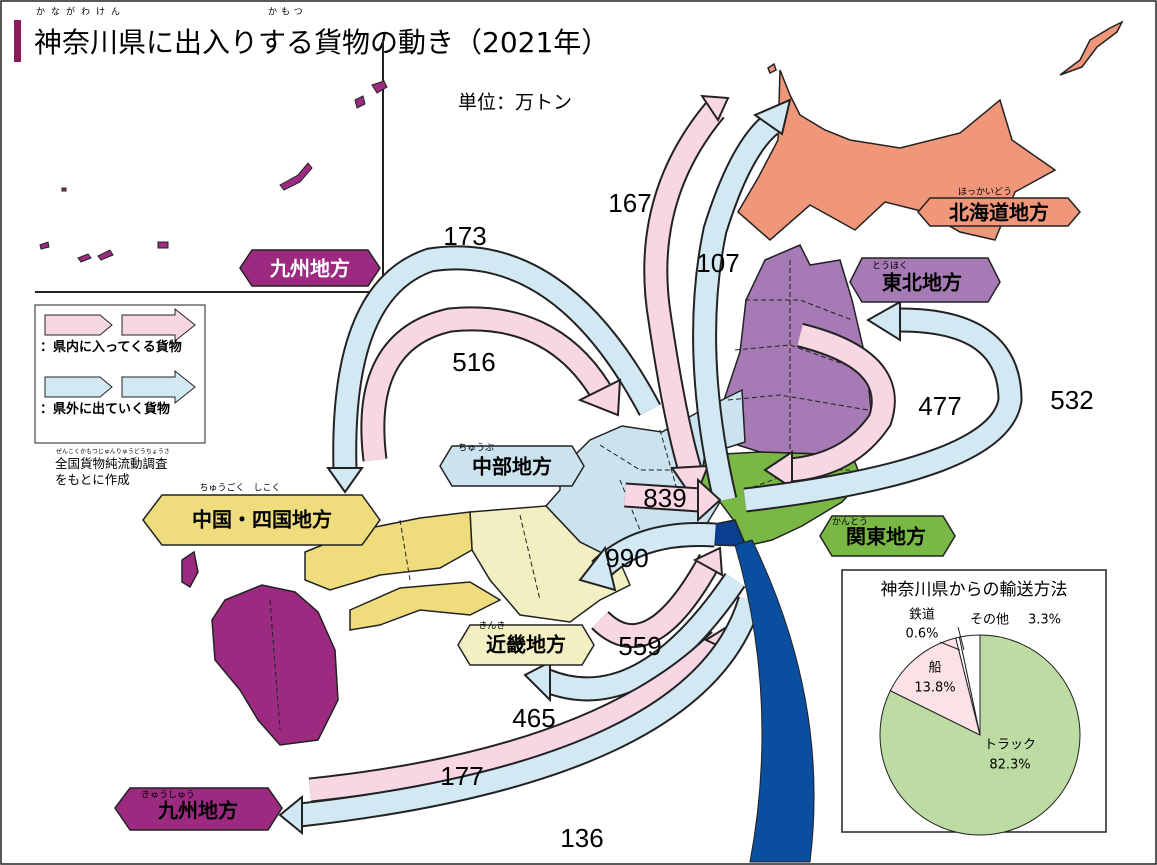 This screenshot has height=865, width=1157. Describe the element at coordinates (989, 620) in the screenshot. I see `pie-category: その他` at that location.